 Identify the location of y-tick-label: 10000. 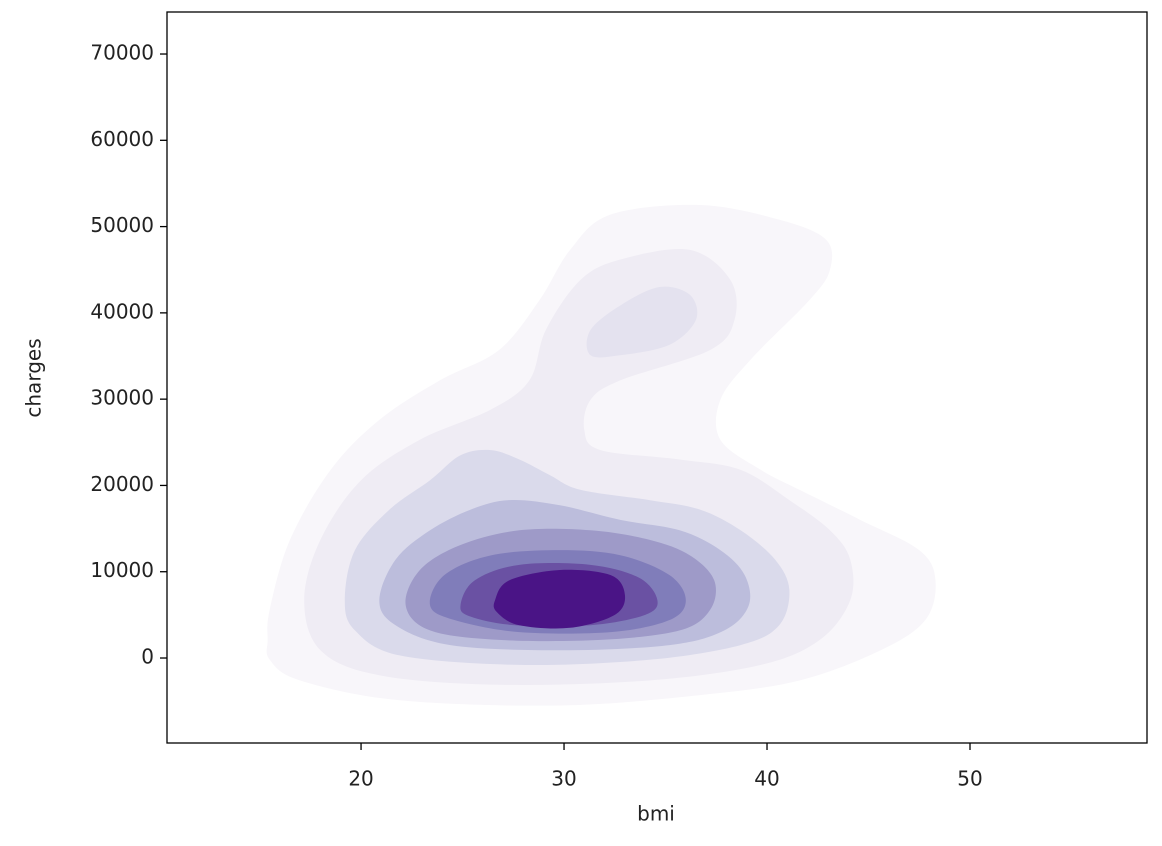
(122, 570).